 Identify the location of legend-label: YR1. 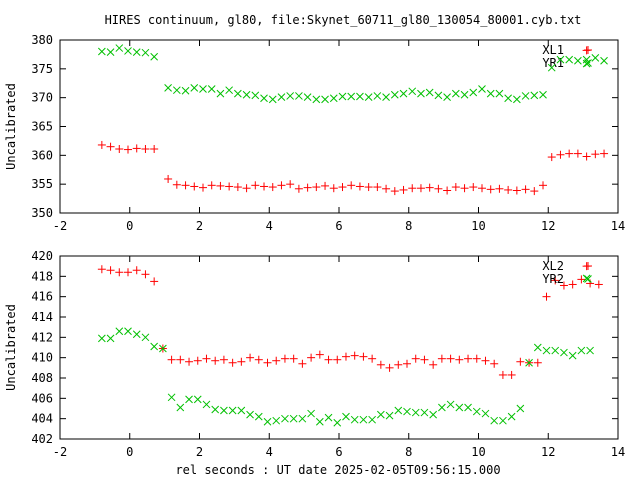
(553, 63).